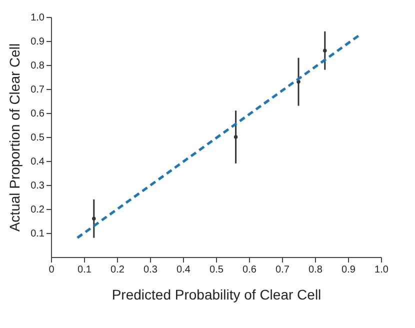 The height and width of the screenshot is (328, 415). What do you see at coordinates (37, 138) in the screenshot?
I see `y-tick-label: 0.5` at bounding box center [37, 138].